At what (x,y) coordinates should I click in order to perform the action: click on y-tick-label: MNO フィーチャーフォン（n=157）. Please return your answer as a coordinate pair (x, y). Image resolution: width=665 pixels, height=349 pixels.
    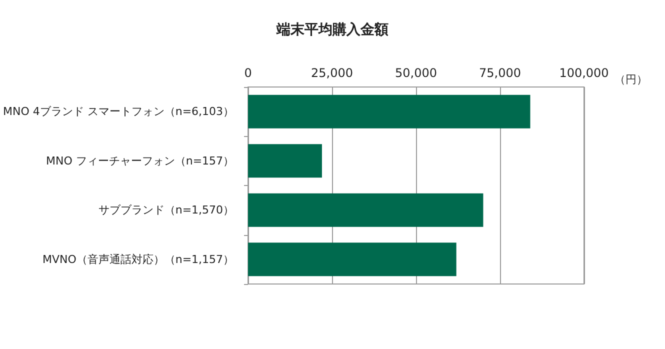
    Looking at the image, I should click on (140, 161).